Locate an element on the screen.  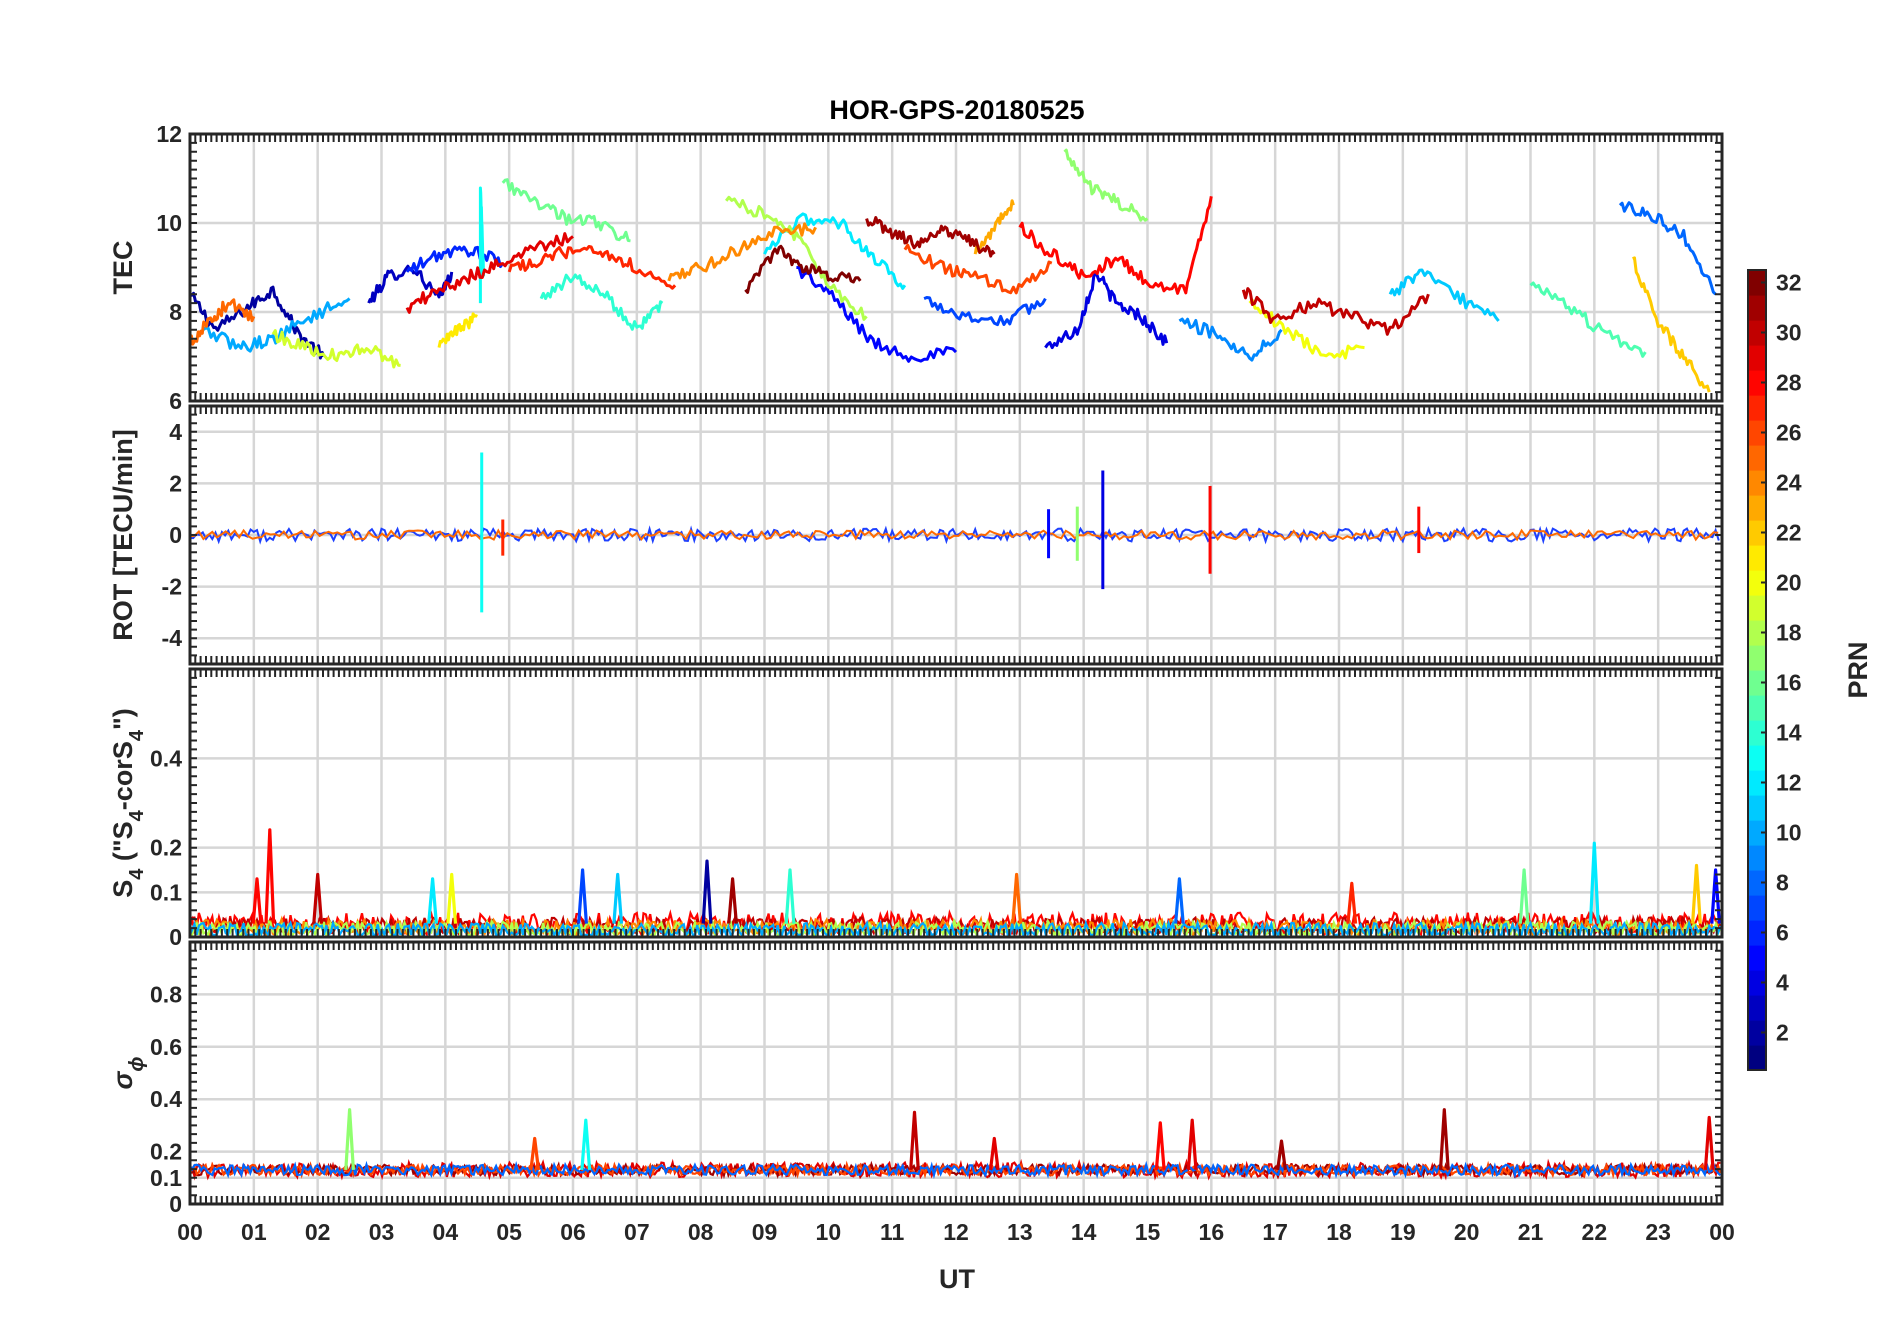
x-tick-label: 19 is located at coordinates (1403, 1232).